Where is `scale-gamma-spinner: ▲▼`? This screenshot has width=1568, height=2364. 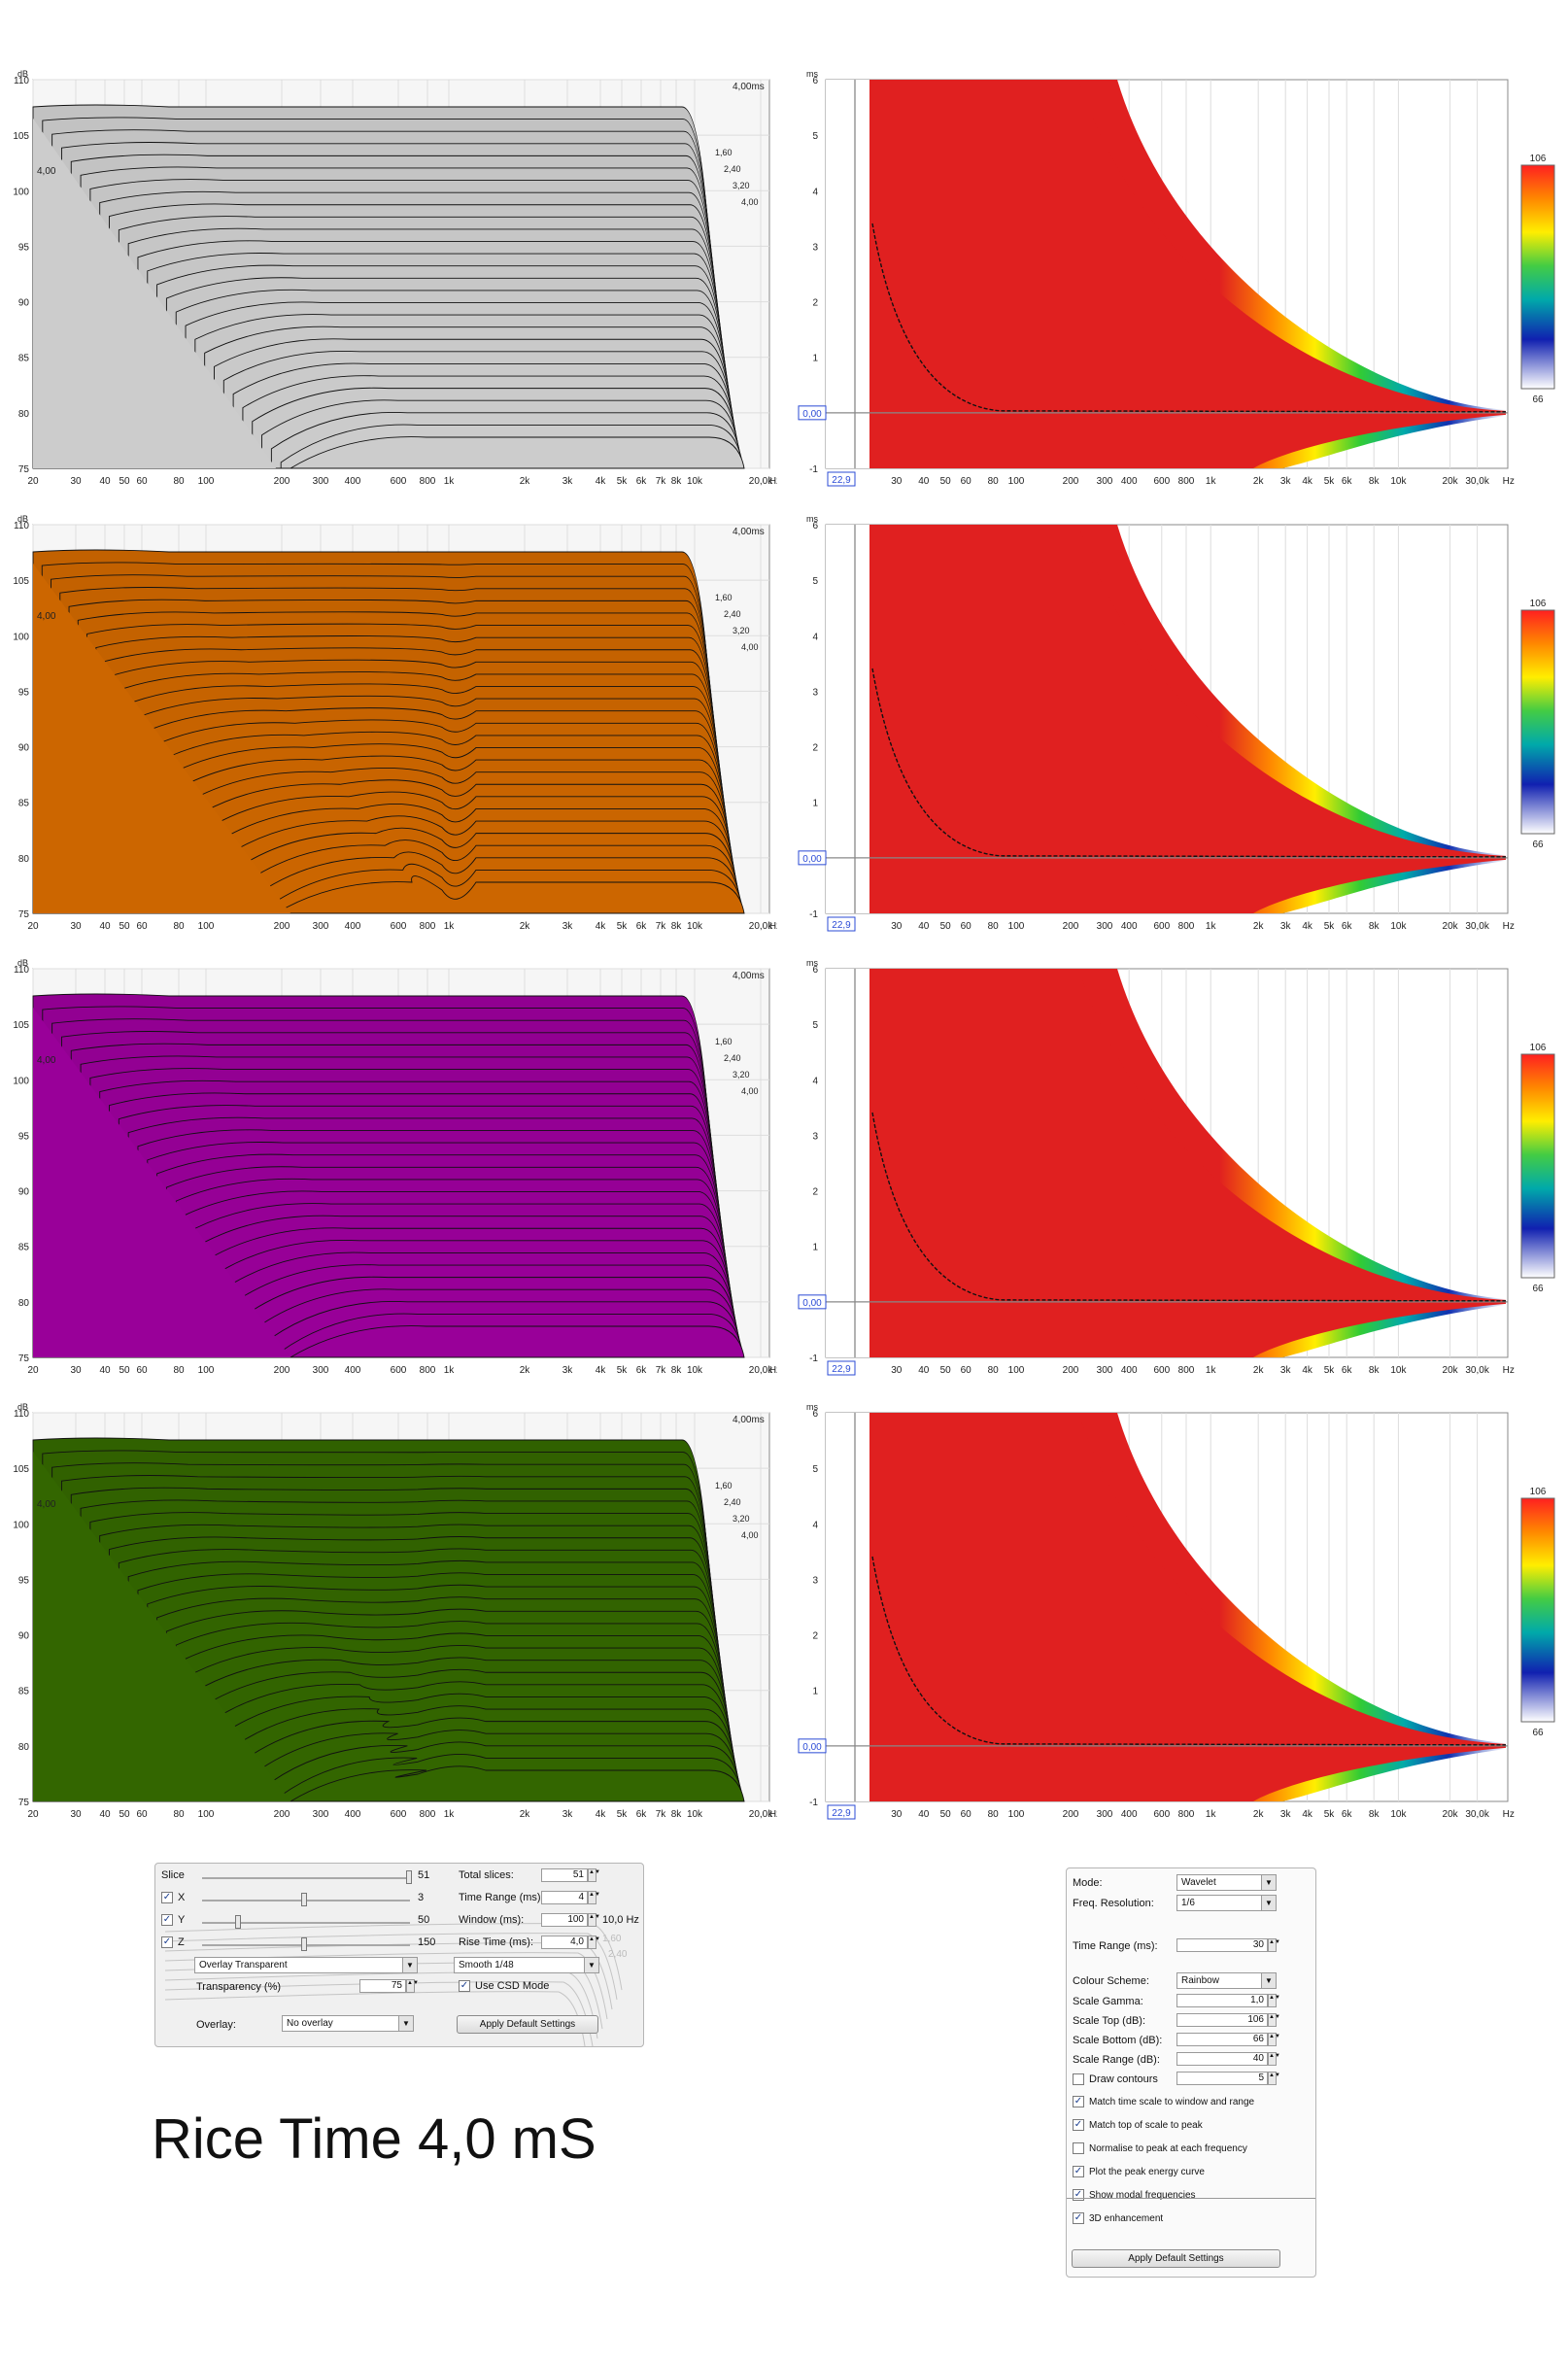 scale-gamma-spinner: ▲▼ is located at coordinates (1274, 2000).